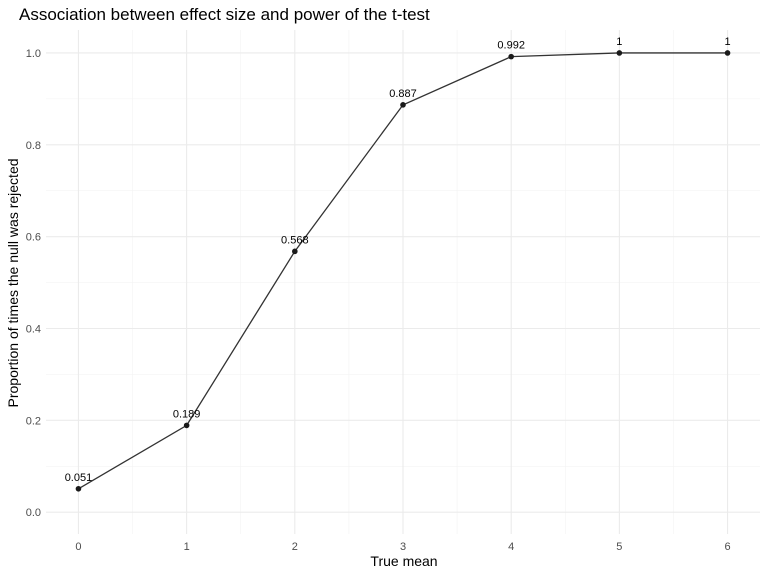 This screenshot has height=576, width=768. What do you see at coordinates (187, 547) in the screenshot?
I see `x-tick-label: 1` at bounding box center [187, 547].